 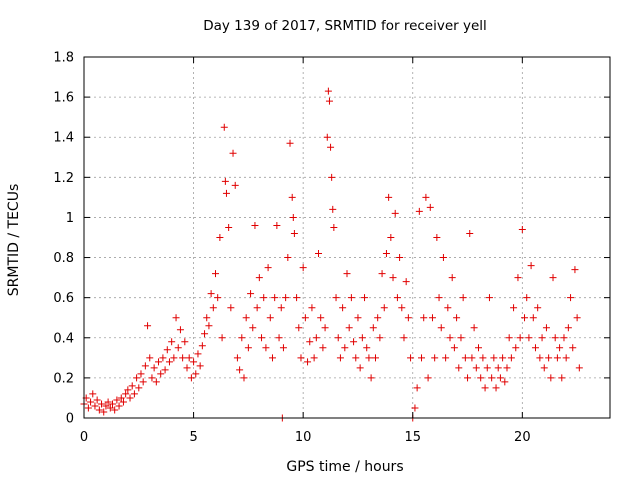 What do you see at coordinates (14, 240) in the screenshot?
I see `y-axis-label: SRMTID / TECUs` at bounding box center [14, 240].